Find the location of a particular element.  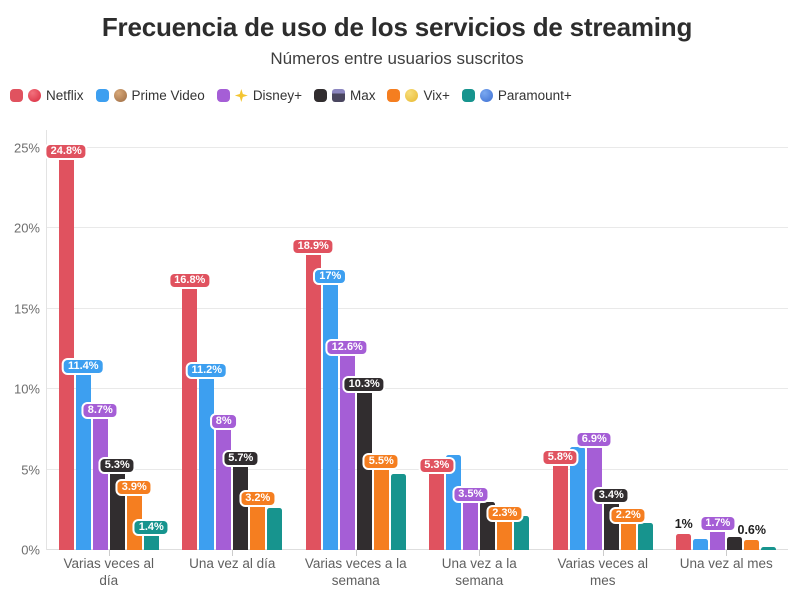

bar-prime-video-una-vez-al-d-a: 11.2% is located at coordinates (207, 455).